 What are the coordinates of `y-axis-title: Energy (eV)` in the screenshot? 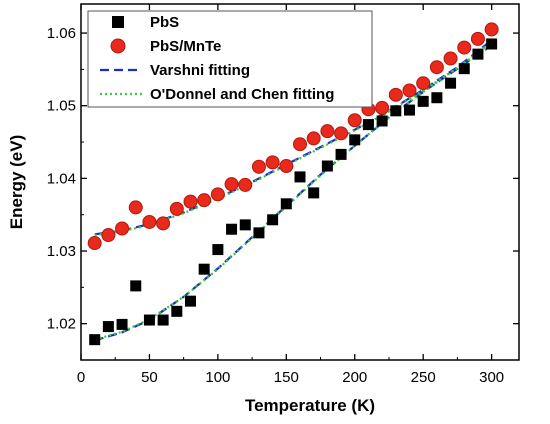 It's located at (16, 182).